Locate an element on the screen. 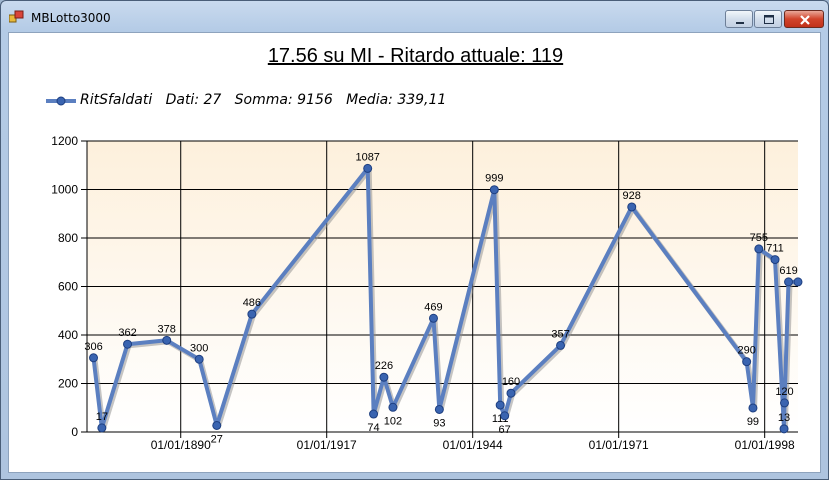 The width and height of the screenshot is (829, 480). x-tick-label: 01/01/1890 is located at coordinates (181, 445).